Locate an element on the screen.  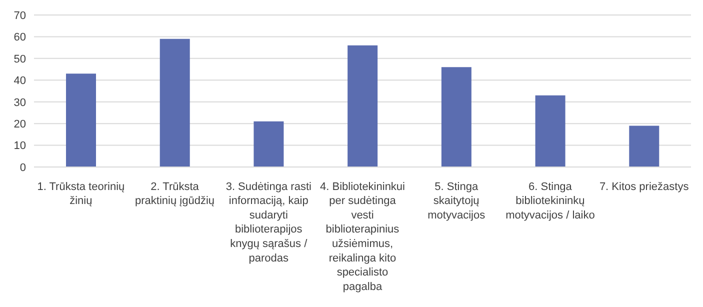
y-tick-label: 60 is located at coordinates (20, 38).